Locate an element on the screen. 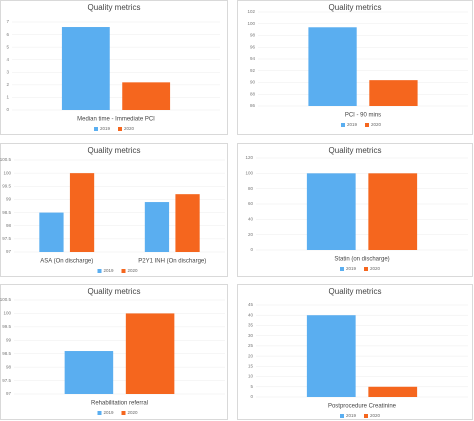 The height and width of the screenshot is (421, 474). y-tick-label: 86 is located at coordinates (253, 105).